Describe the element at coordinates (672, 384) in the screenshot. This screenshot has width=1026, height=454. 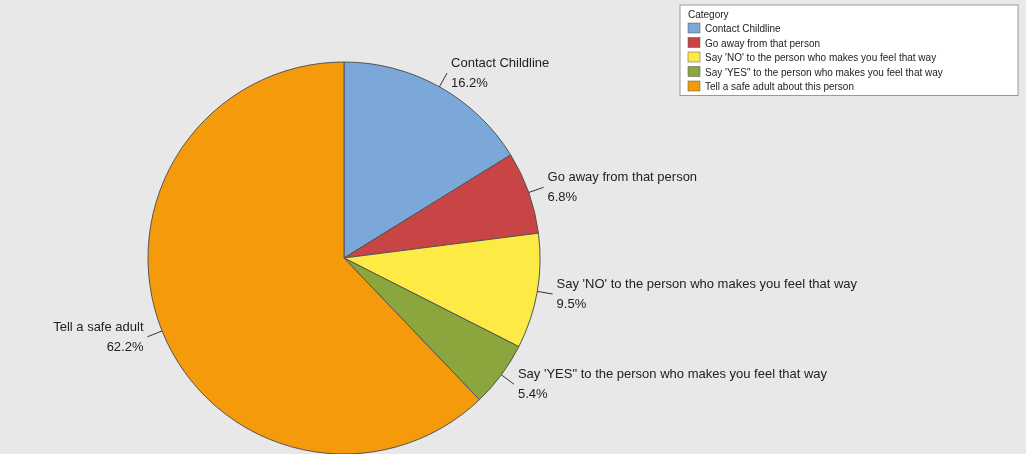
I see `data-label: Say 'YES" to the person who makes you feel that way 5.4%` at that location.